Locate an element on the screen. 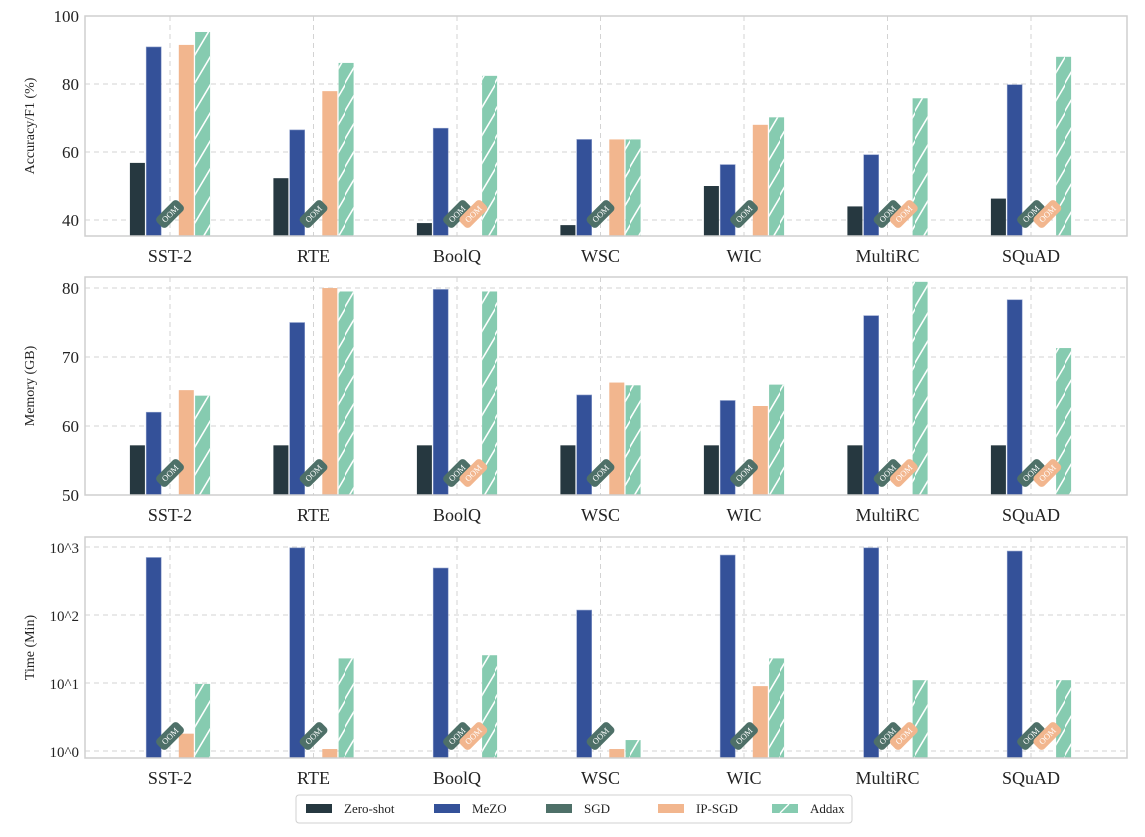  y-tick-label: 70 is located at coordinates (70, 357).